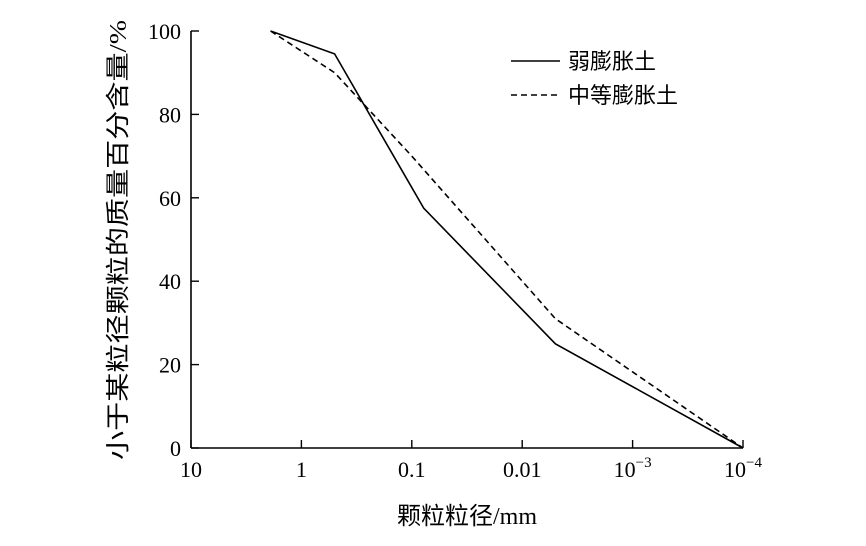 The height and width of the screenshot is (546, 866). Describe the element at coordinates (612, 61) in the screenshot. I see `legend-label-1: 弱膨胀土` at that location.